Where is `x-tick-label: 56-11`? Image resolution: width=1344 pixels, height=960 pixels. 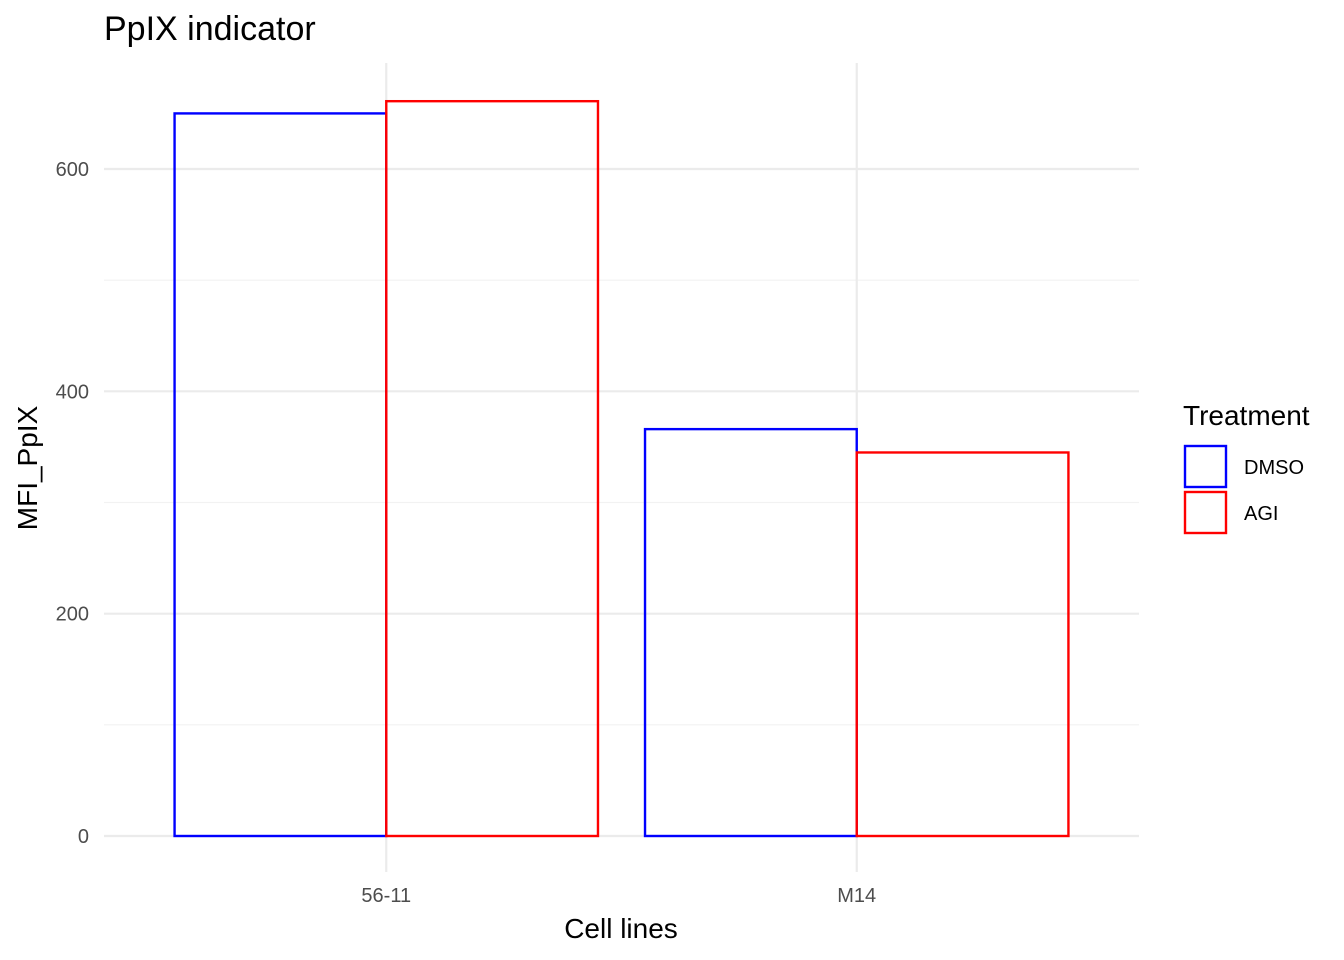 x-tick-label: 56-11 is located at coordinates (386, 896).